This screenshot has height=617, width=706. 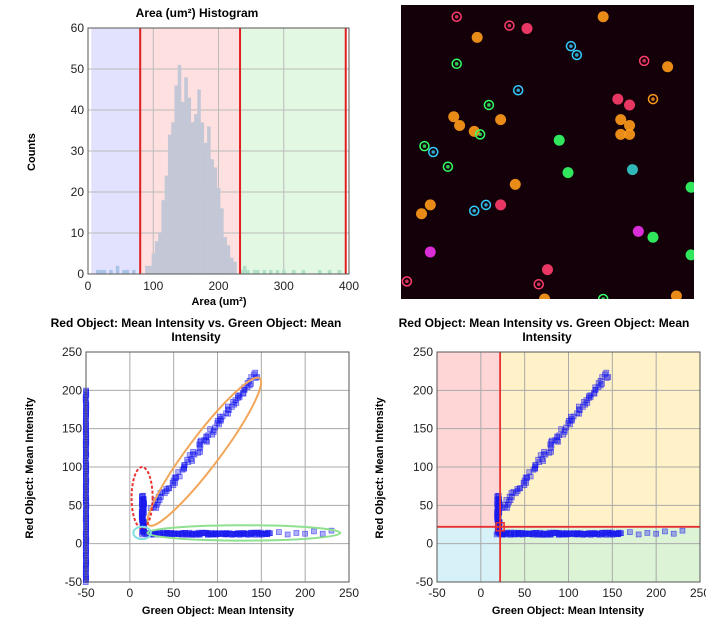 I want to click on y-tick-label: -50, so click(x=425, y=582).